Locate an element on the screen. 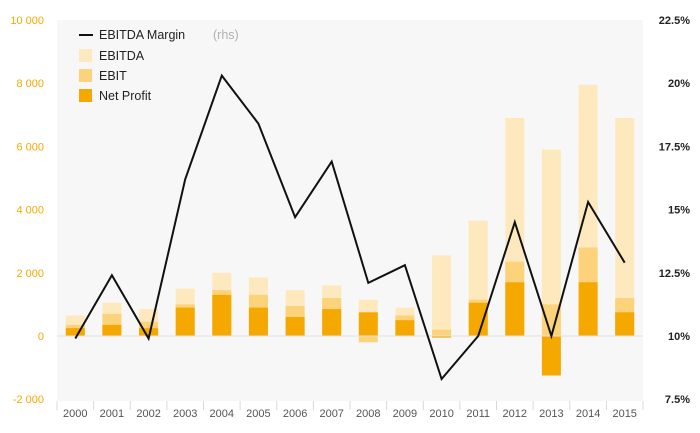 Image resolution: width=700 pixels, height=433 pixels. y-left-tick-label: 0 is located at coordinates (41, 337).